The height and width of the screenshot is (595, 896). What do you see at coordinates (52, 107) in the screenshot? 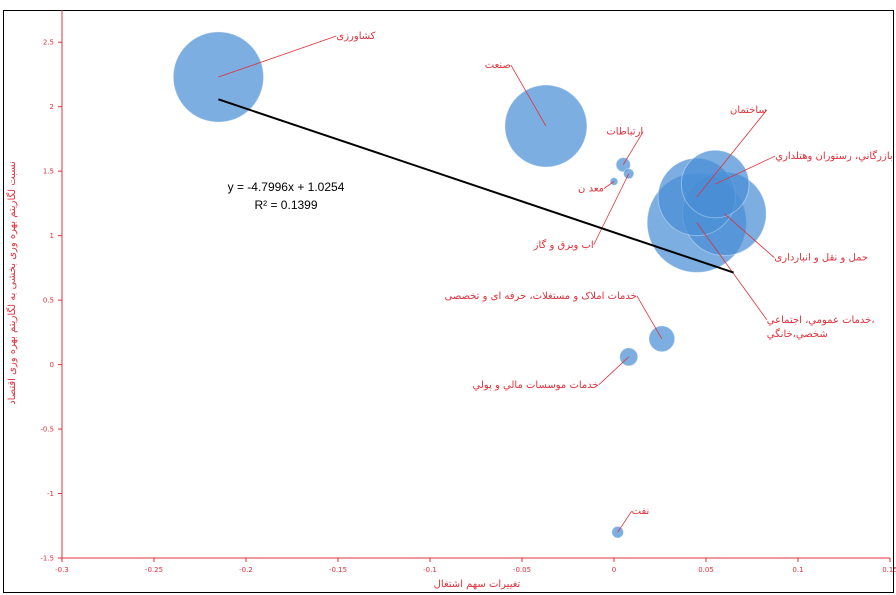
I see `y-tick-label: 2` at bounding box center [52, 107].